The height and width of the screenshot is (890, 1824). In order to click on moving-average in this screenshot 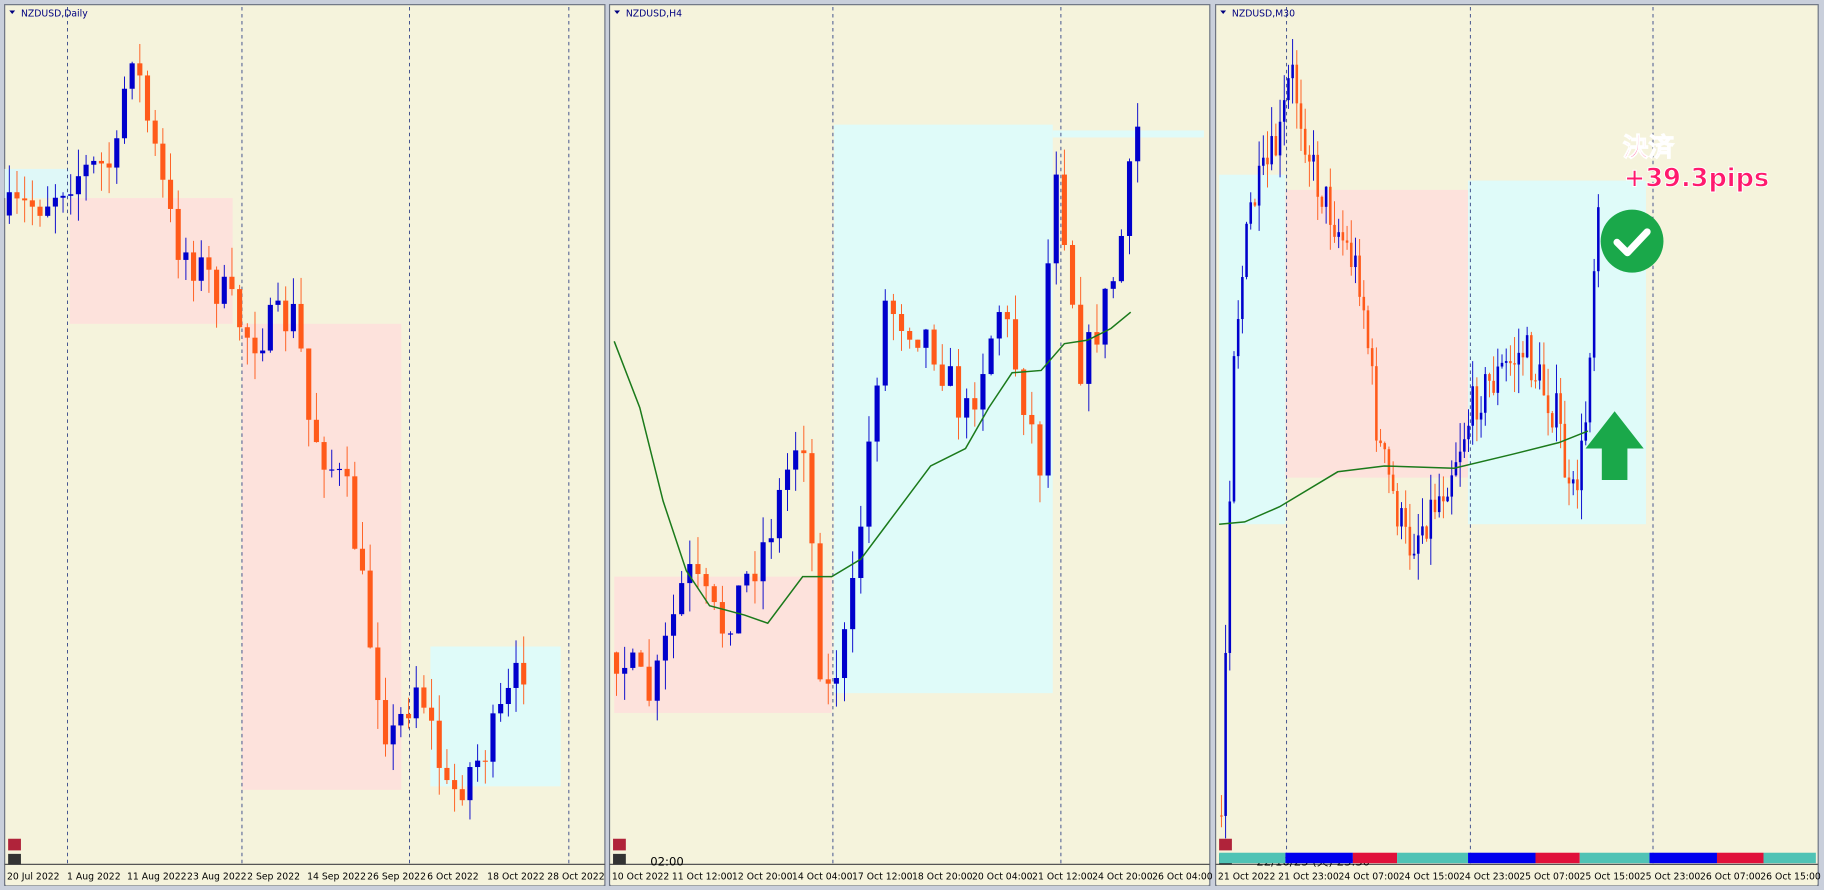, I will do `click(1404, 477)`.